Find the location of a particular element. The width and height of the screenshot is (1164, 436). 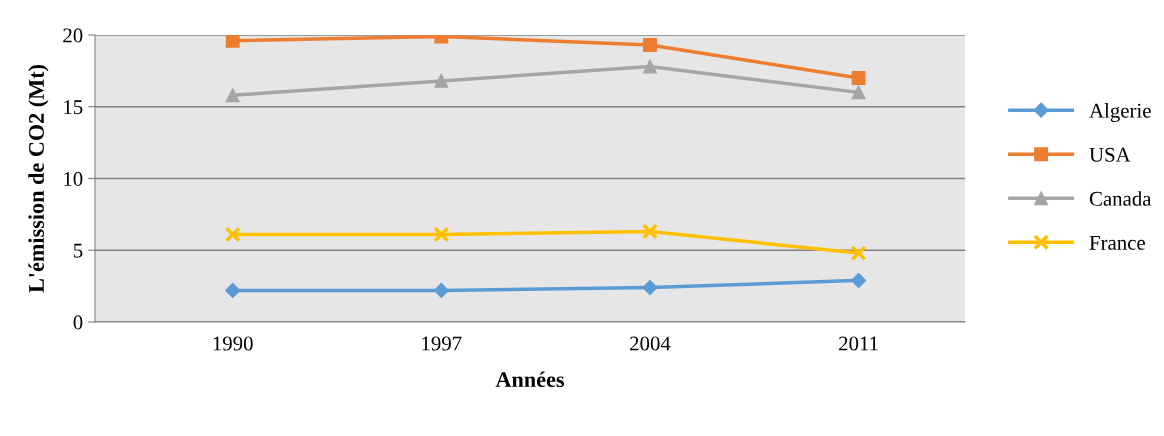

y-tick-label: 5 is located at coordinates (78, 250).